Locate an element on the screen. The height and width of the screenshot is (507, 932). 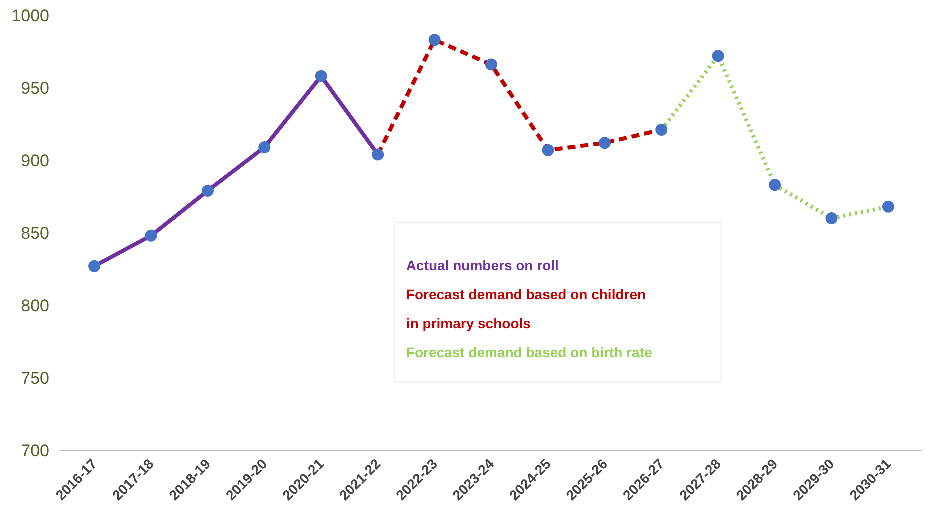
y-tick-label: 900 is located at coordinates (35, 161).